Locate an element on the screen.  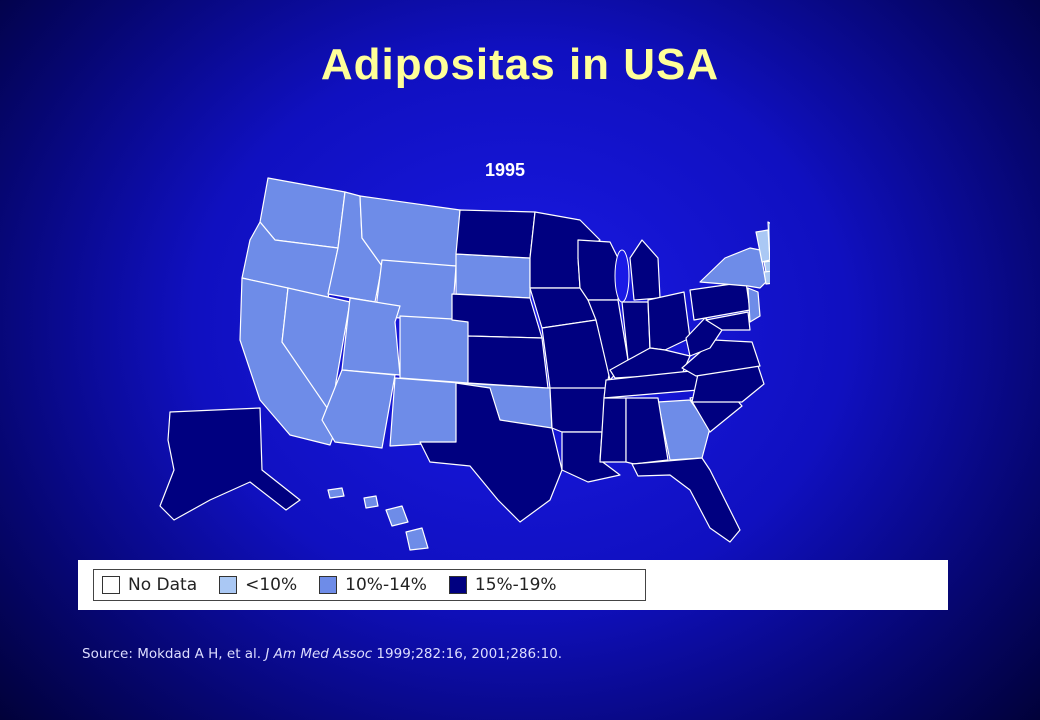
state-montana is located at coordinates (410, 231).